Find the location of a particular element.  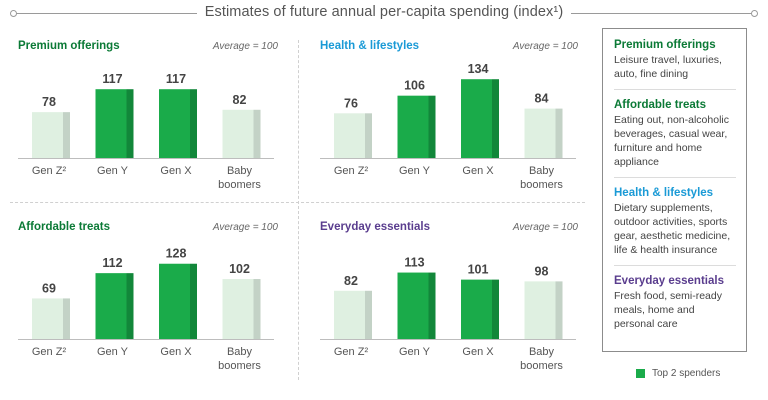

panel-divider-horizontal is located at coordinates (297, 202).